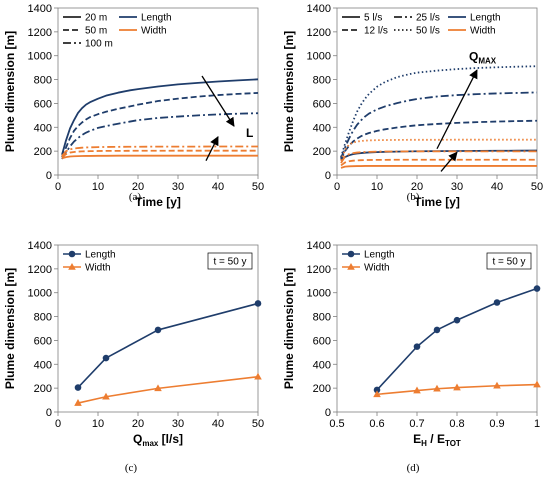  What do you see at coordinates (416, 424) in the screenshot?
I see `x-tick-label: 0.7` at bounding box center [416, 424].